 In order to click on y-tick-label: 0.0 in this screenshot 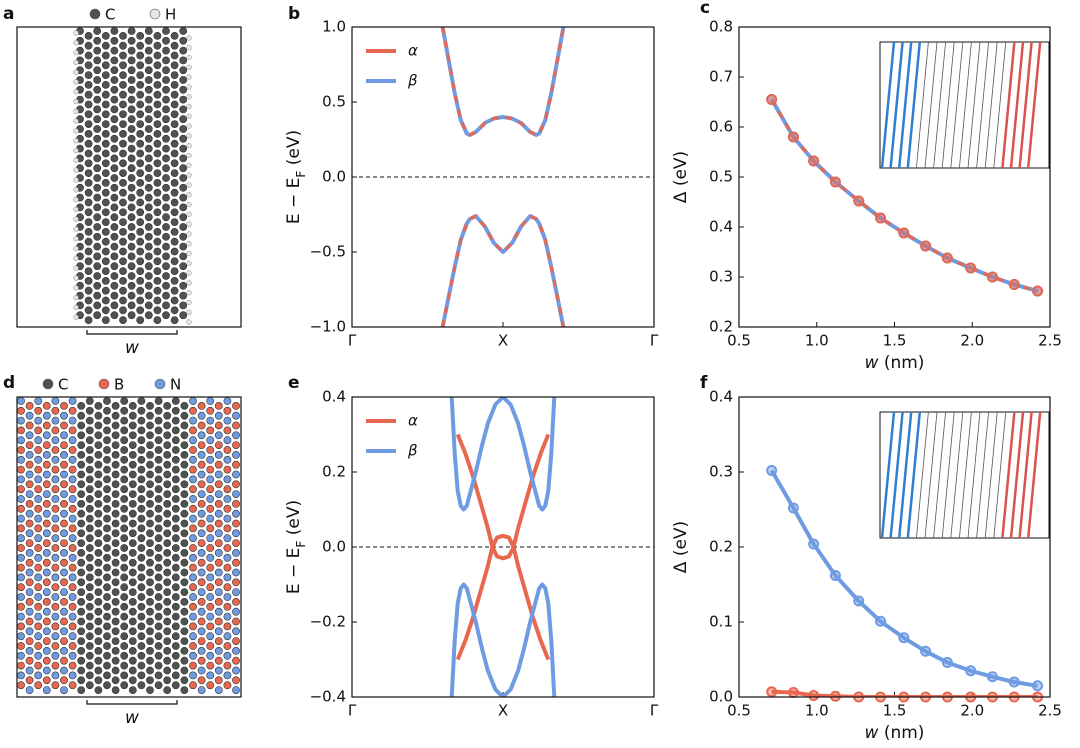, I will do `click(721, 697)`.